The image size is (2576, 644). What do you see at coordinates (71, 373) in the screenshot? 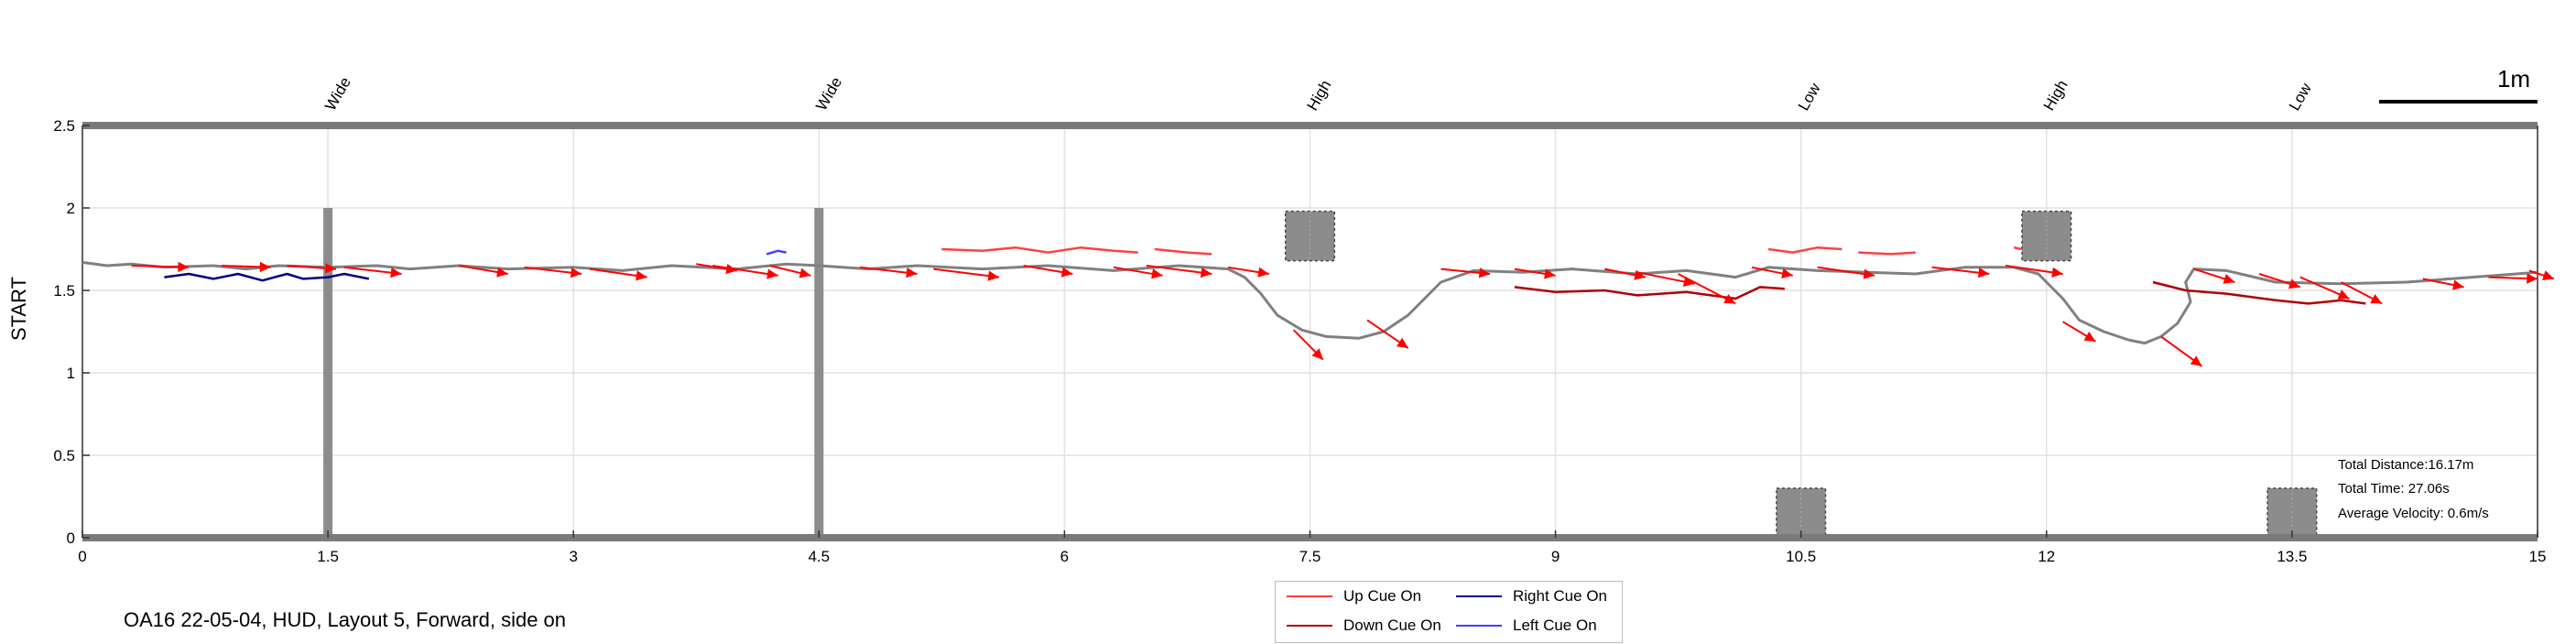
I see `y-tick-label: 1` at bounding box center [71, 373].